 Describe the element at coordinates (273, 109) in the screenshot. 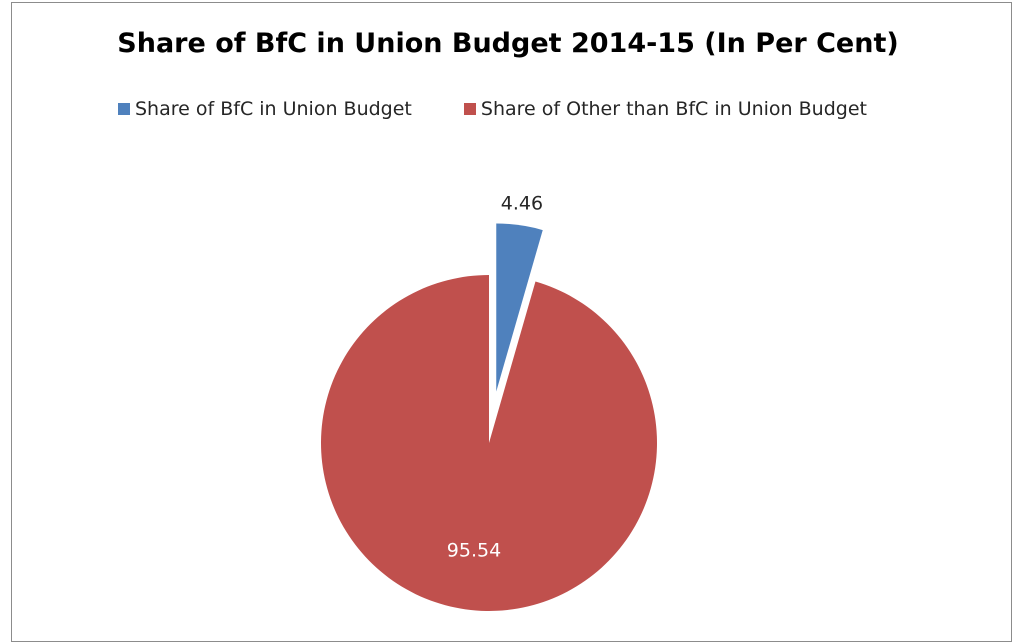

I see `legend-label-bfc: Share of BfC in Union Budget` at that location.